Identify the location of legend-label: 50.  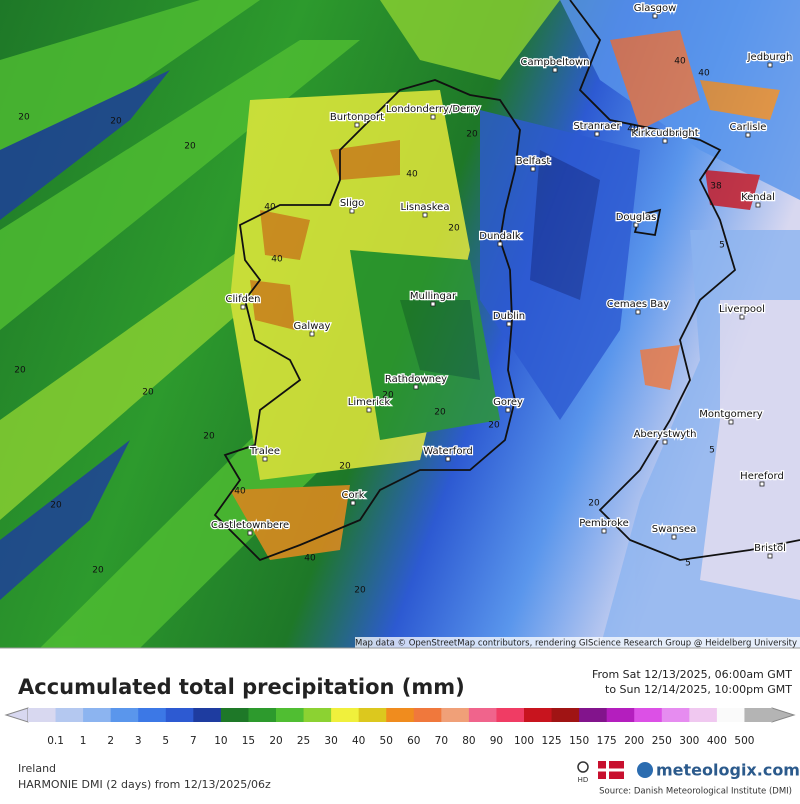
(386, 741).